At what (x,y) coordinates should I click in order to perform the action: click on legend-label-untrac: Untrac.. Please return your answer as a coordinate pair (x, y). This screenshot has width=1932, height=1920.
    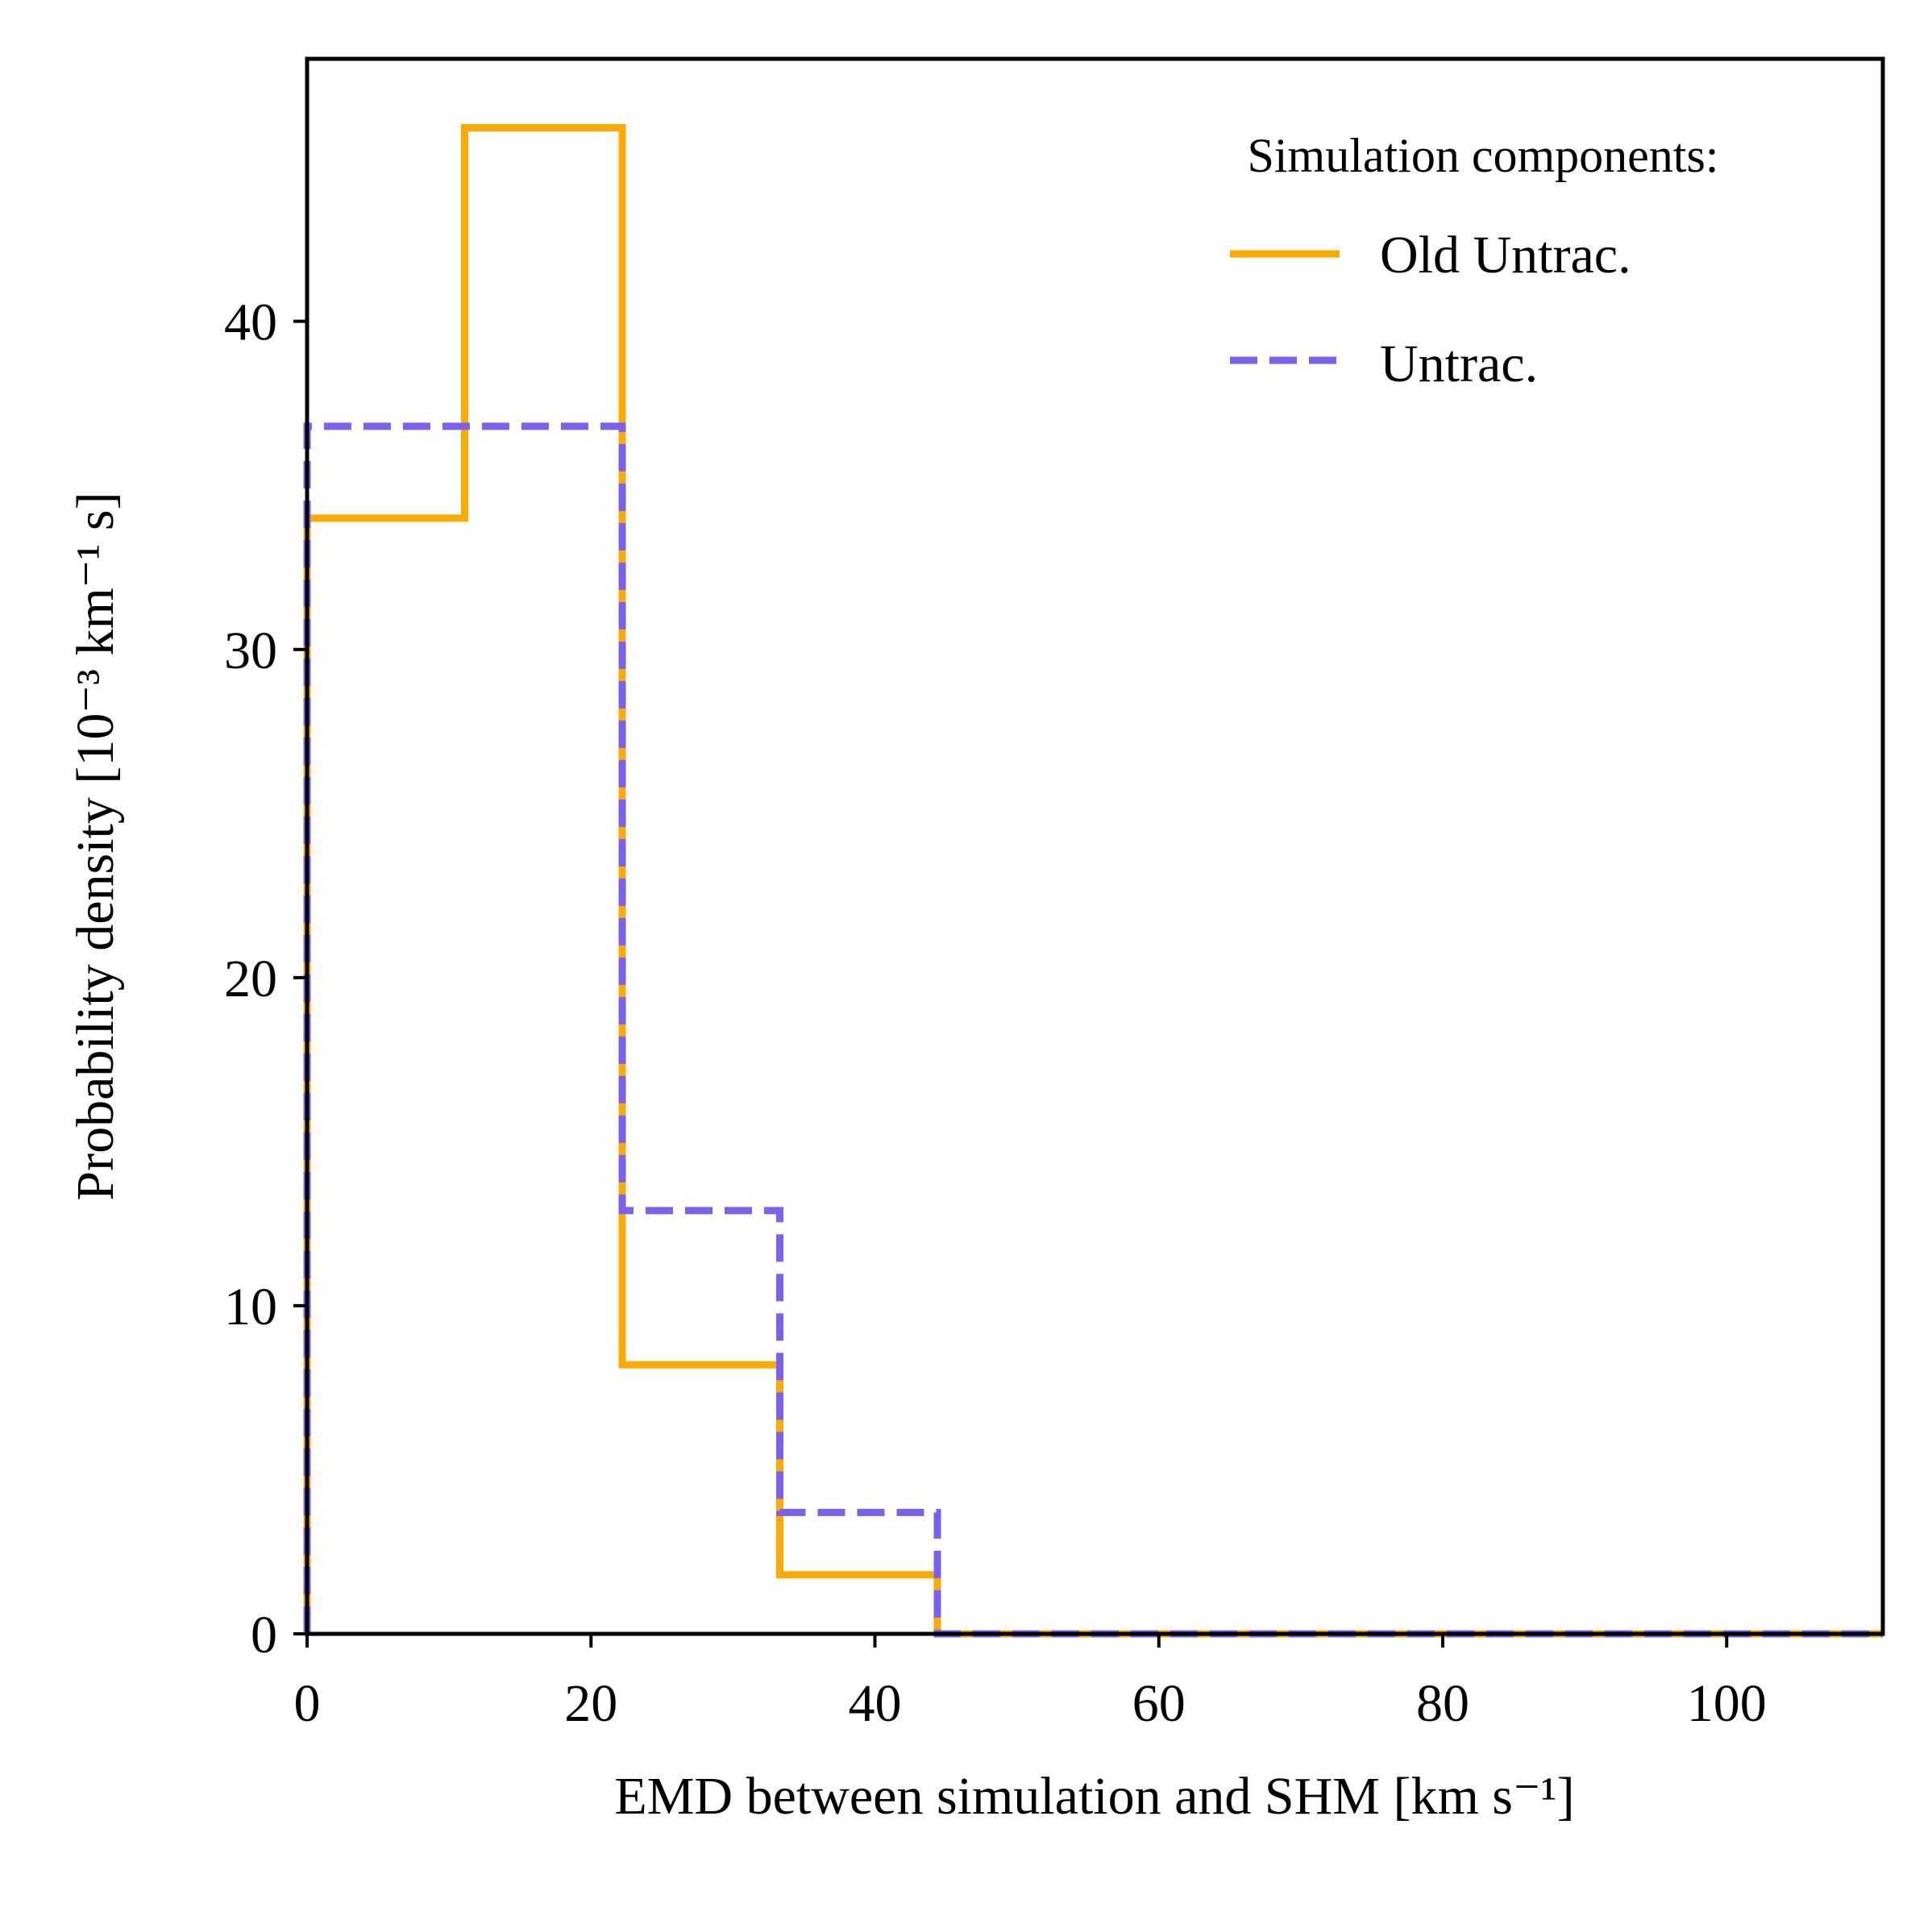
    Looking at the image, I should click on (1459, 364).